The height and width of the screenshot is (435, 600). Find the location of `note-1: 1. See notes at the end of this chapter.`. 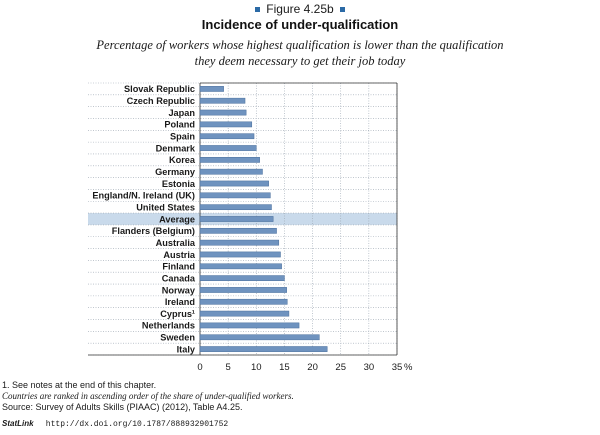

note-1: 1. See notes at the end of this chapter. is located at coordinates (79, 385).